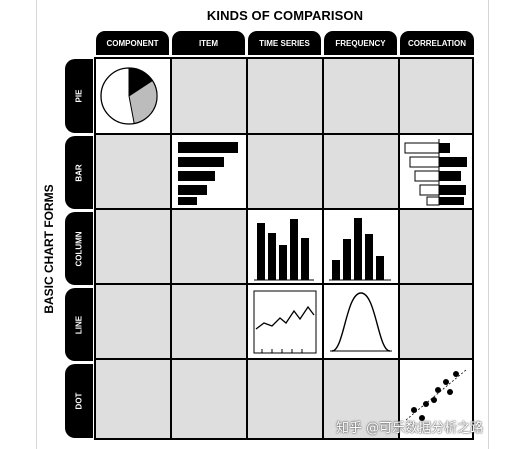 This screenshot has height=449, width=524. I want to click on column-header-item: ITEM, so click(208, 43).